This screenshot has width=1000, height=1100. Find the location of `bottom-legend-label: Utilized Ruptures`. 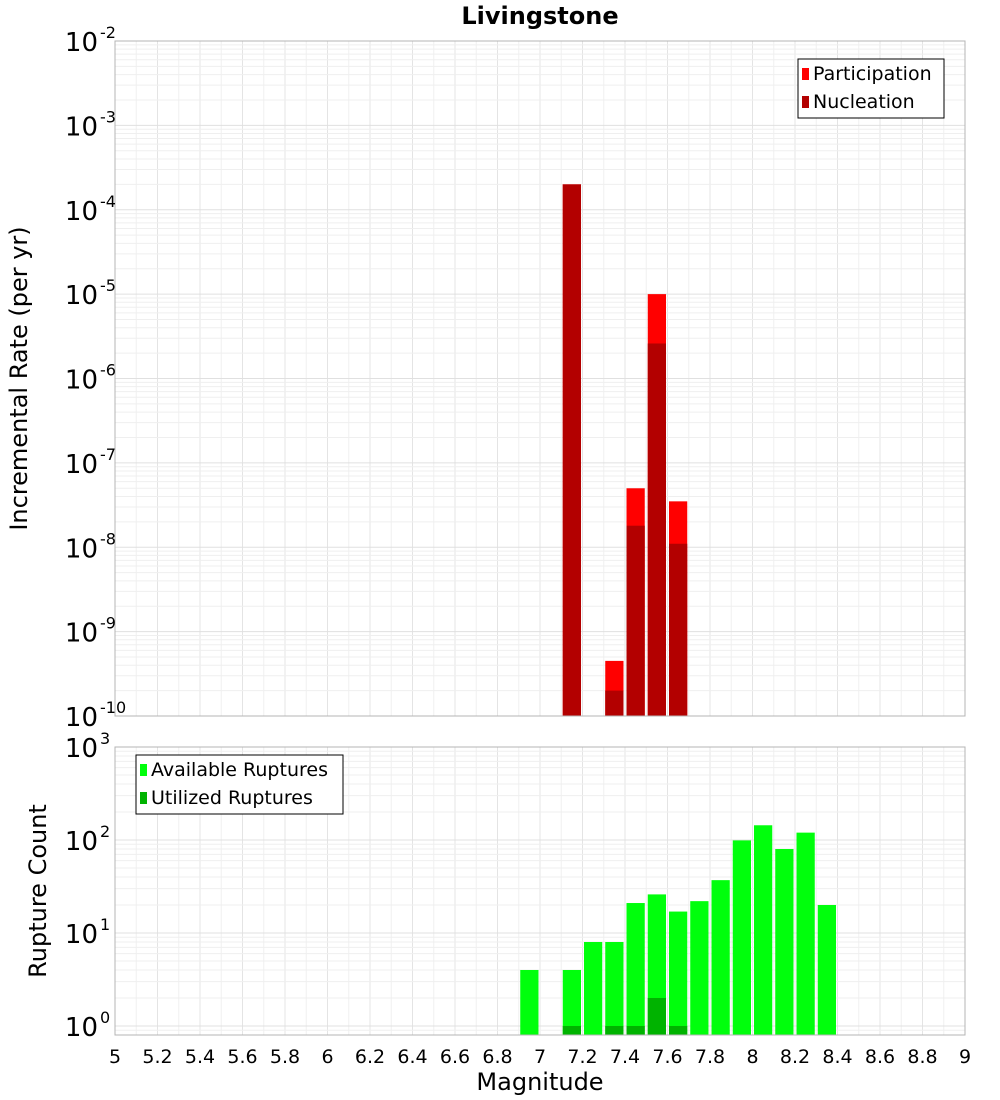

bottom-legend-label: Utilized Ruptures is located at coordinates (232, 798).